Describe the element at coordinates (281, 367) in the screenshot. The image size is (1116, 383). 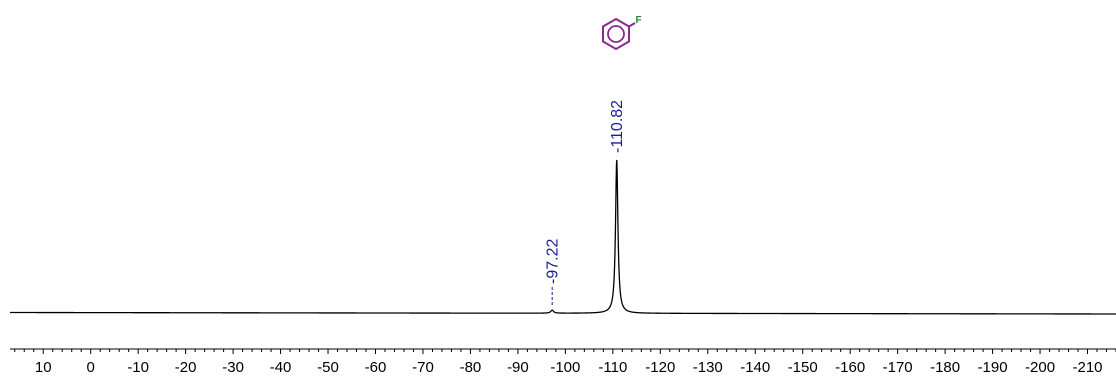
I see `x-tick-label: -40` at that location.